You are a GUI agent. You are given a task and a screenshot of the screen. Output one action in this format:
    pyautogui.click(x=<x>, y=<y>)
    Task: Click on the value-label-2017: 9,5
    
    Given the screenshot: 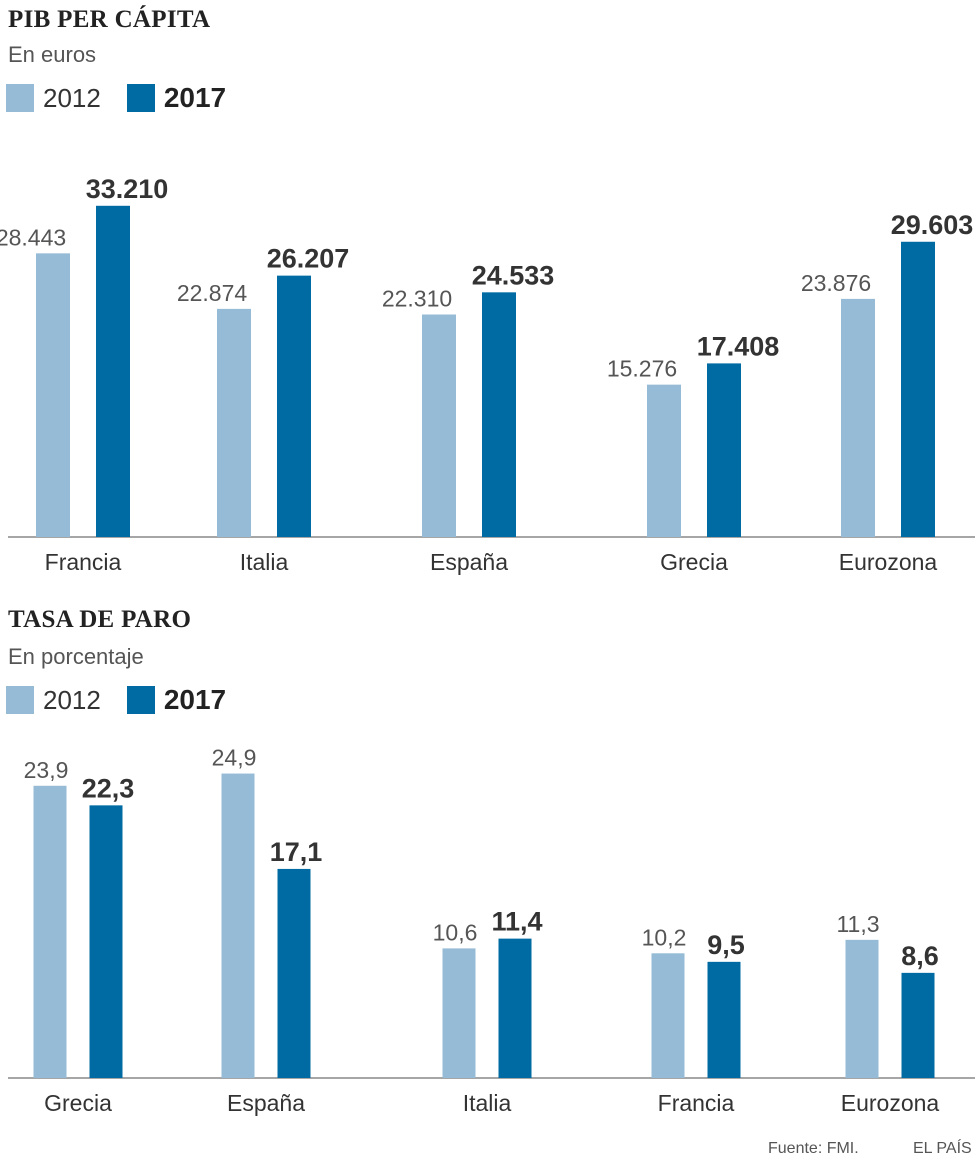 What is the action you would take?
    pyautogui.click(x=726, y=945)
    